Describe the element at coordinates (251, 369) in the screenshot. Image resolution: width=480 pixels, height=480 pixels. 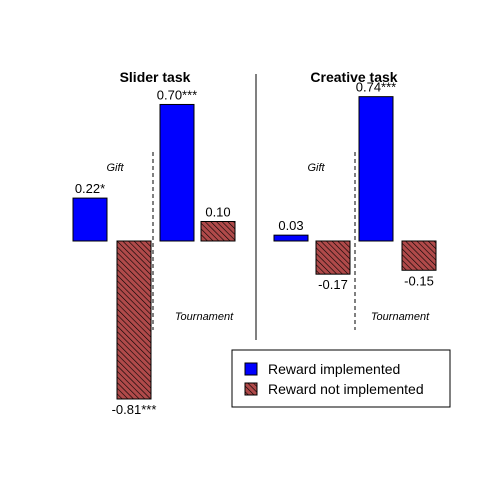
I see `legend-swatch-implemented` at that location.